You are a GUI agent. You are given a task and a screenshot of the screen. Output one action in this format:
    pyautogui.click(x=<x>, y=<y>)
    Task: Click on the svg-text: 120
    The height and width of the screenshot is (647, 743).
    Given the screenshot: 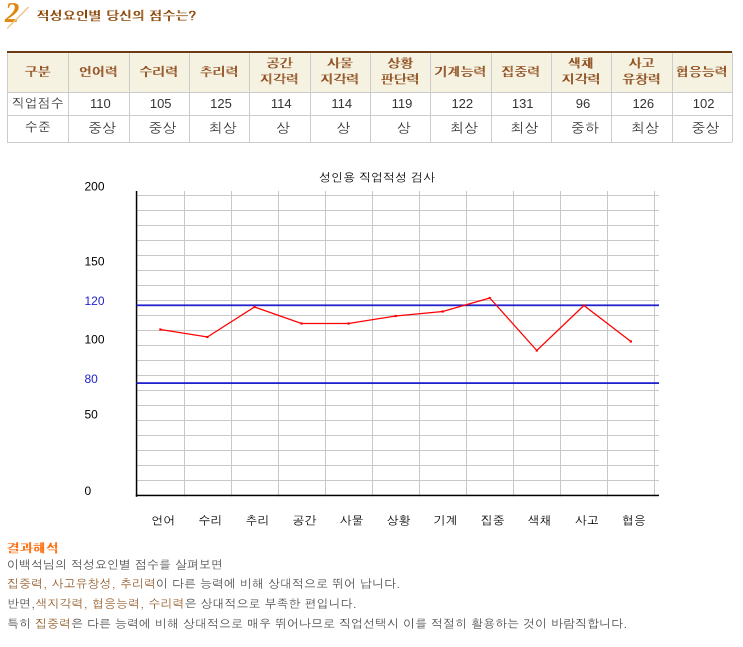 What is the action you would take?
    pyautogui.click(x=95, y=301)
    